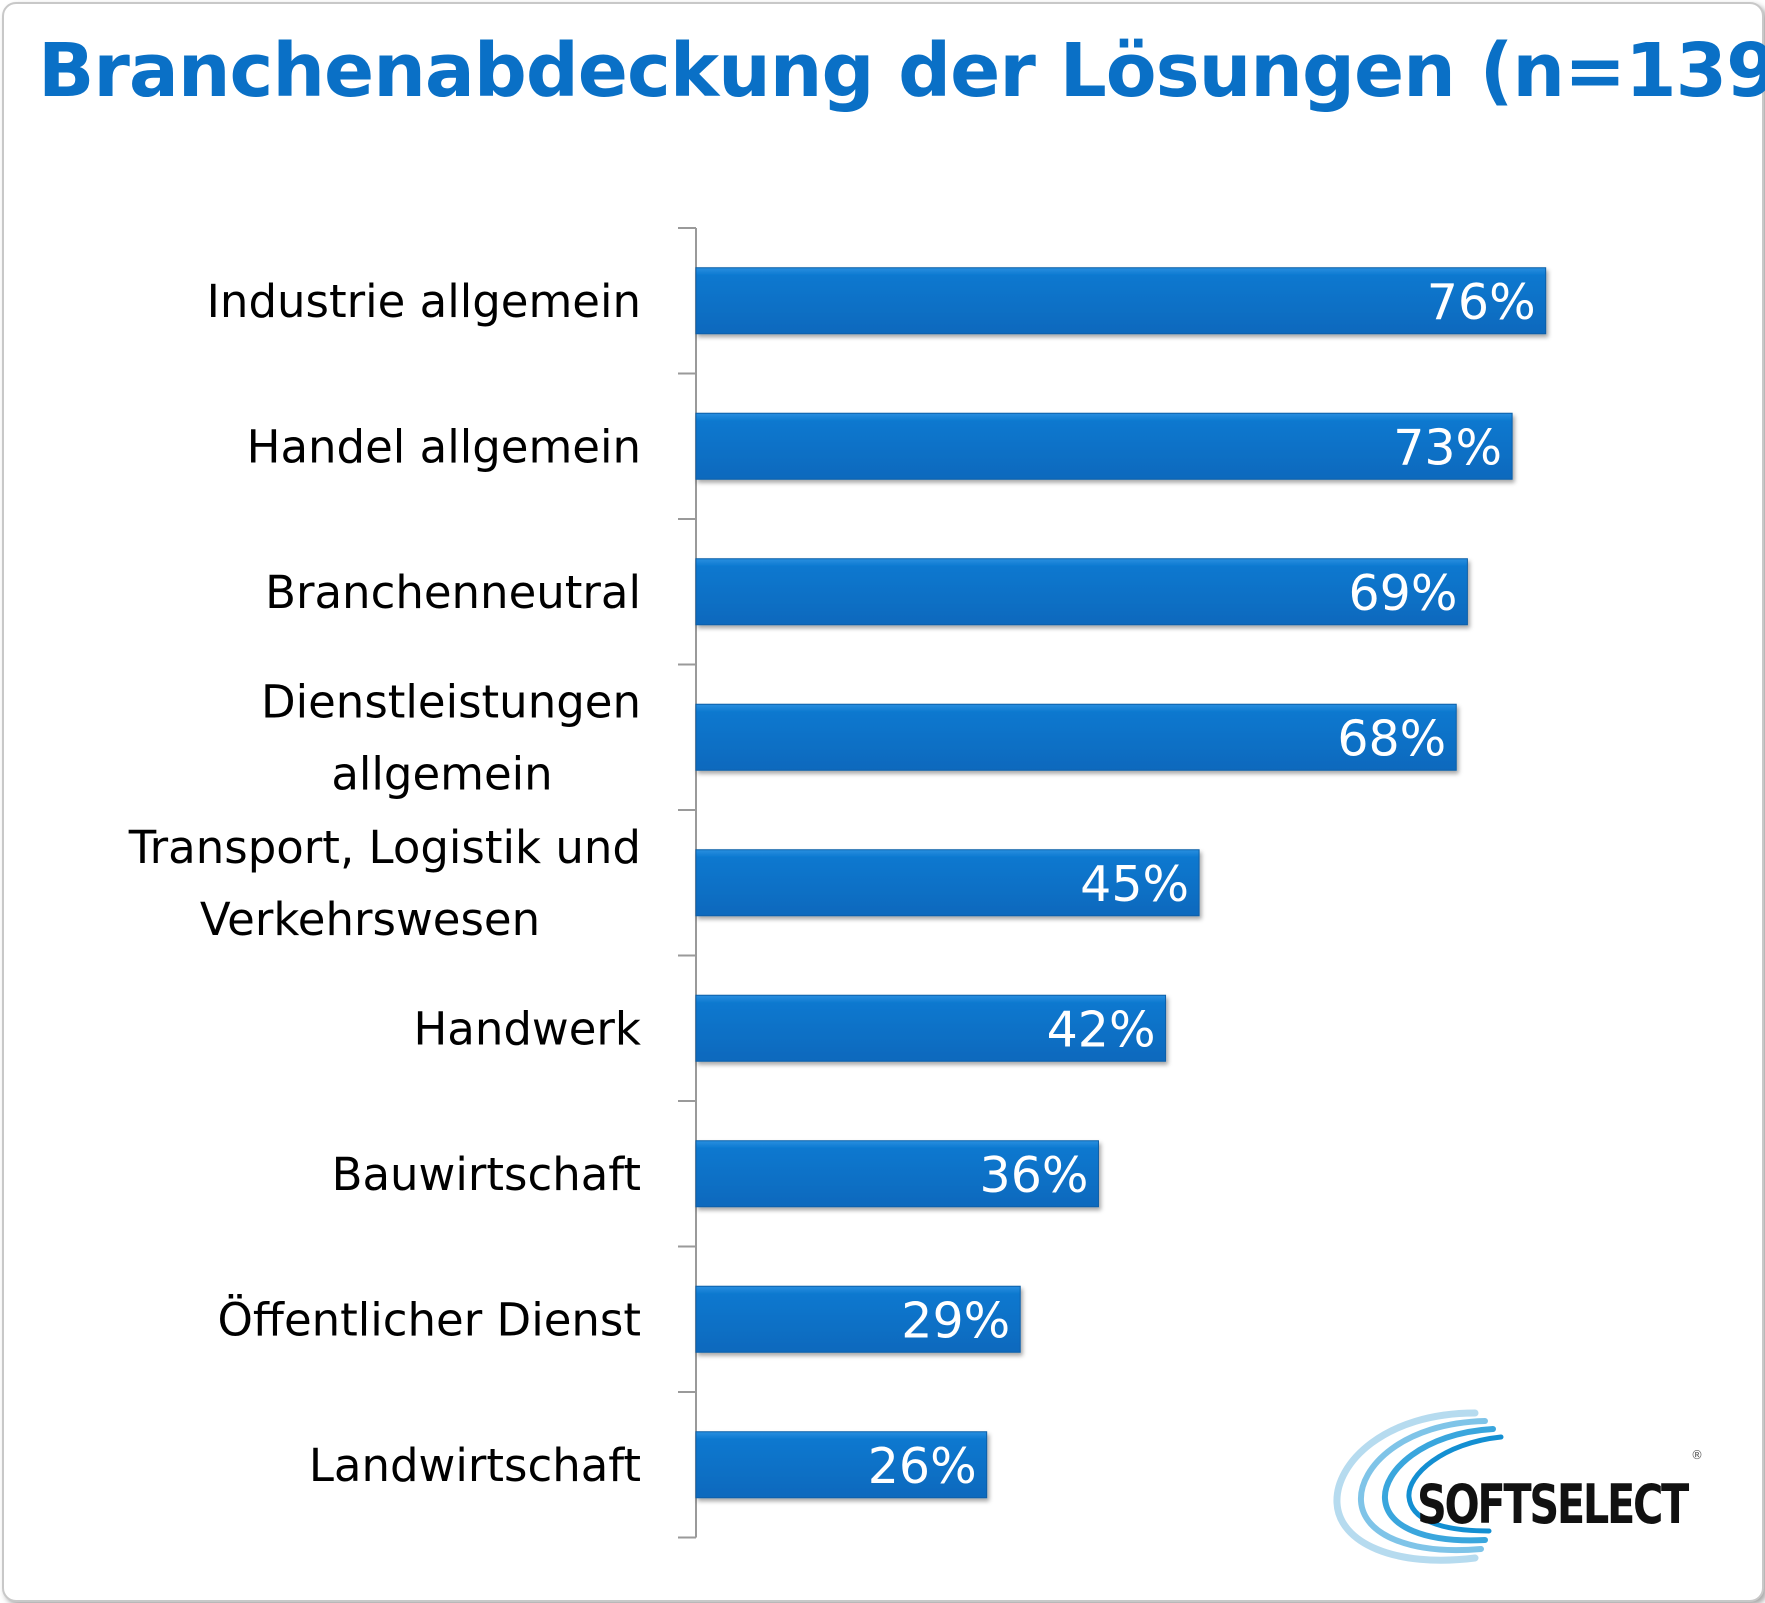  I want to click on category-label: Handel allgemein, so click(444, 446).